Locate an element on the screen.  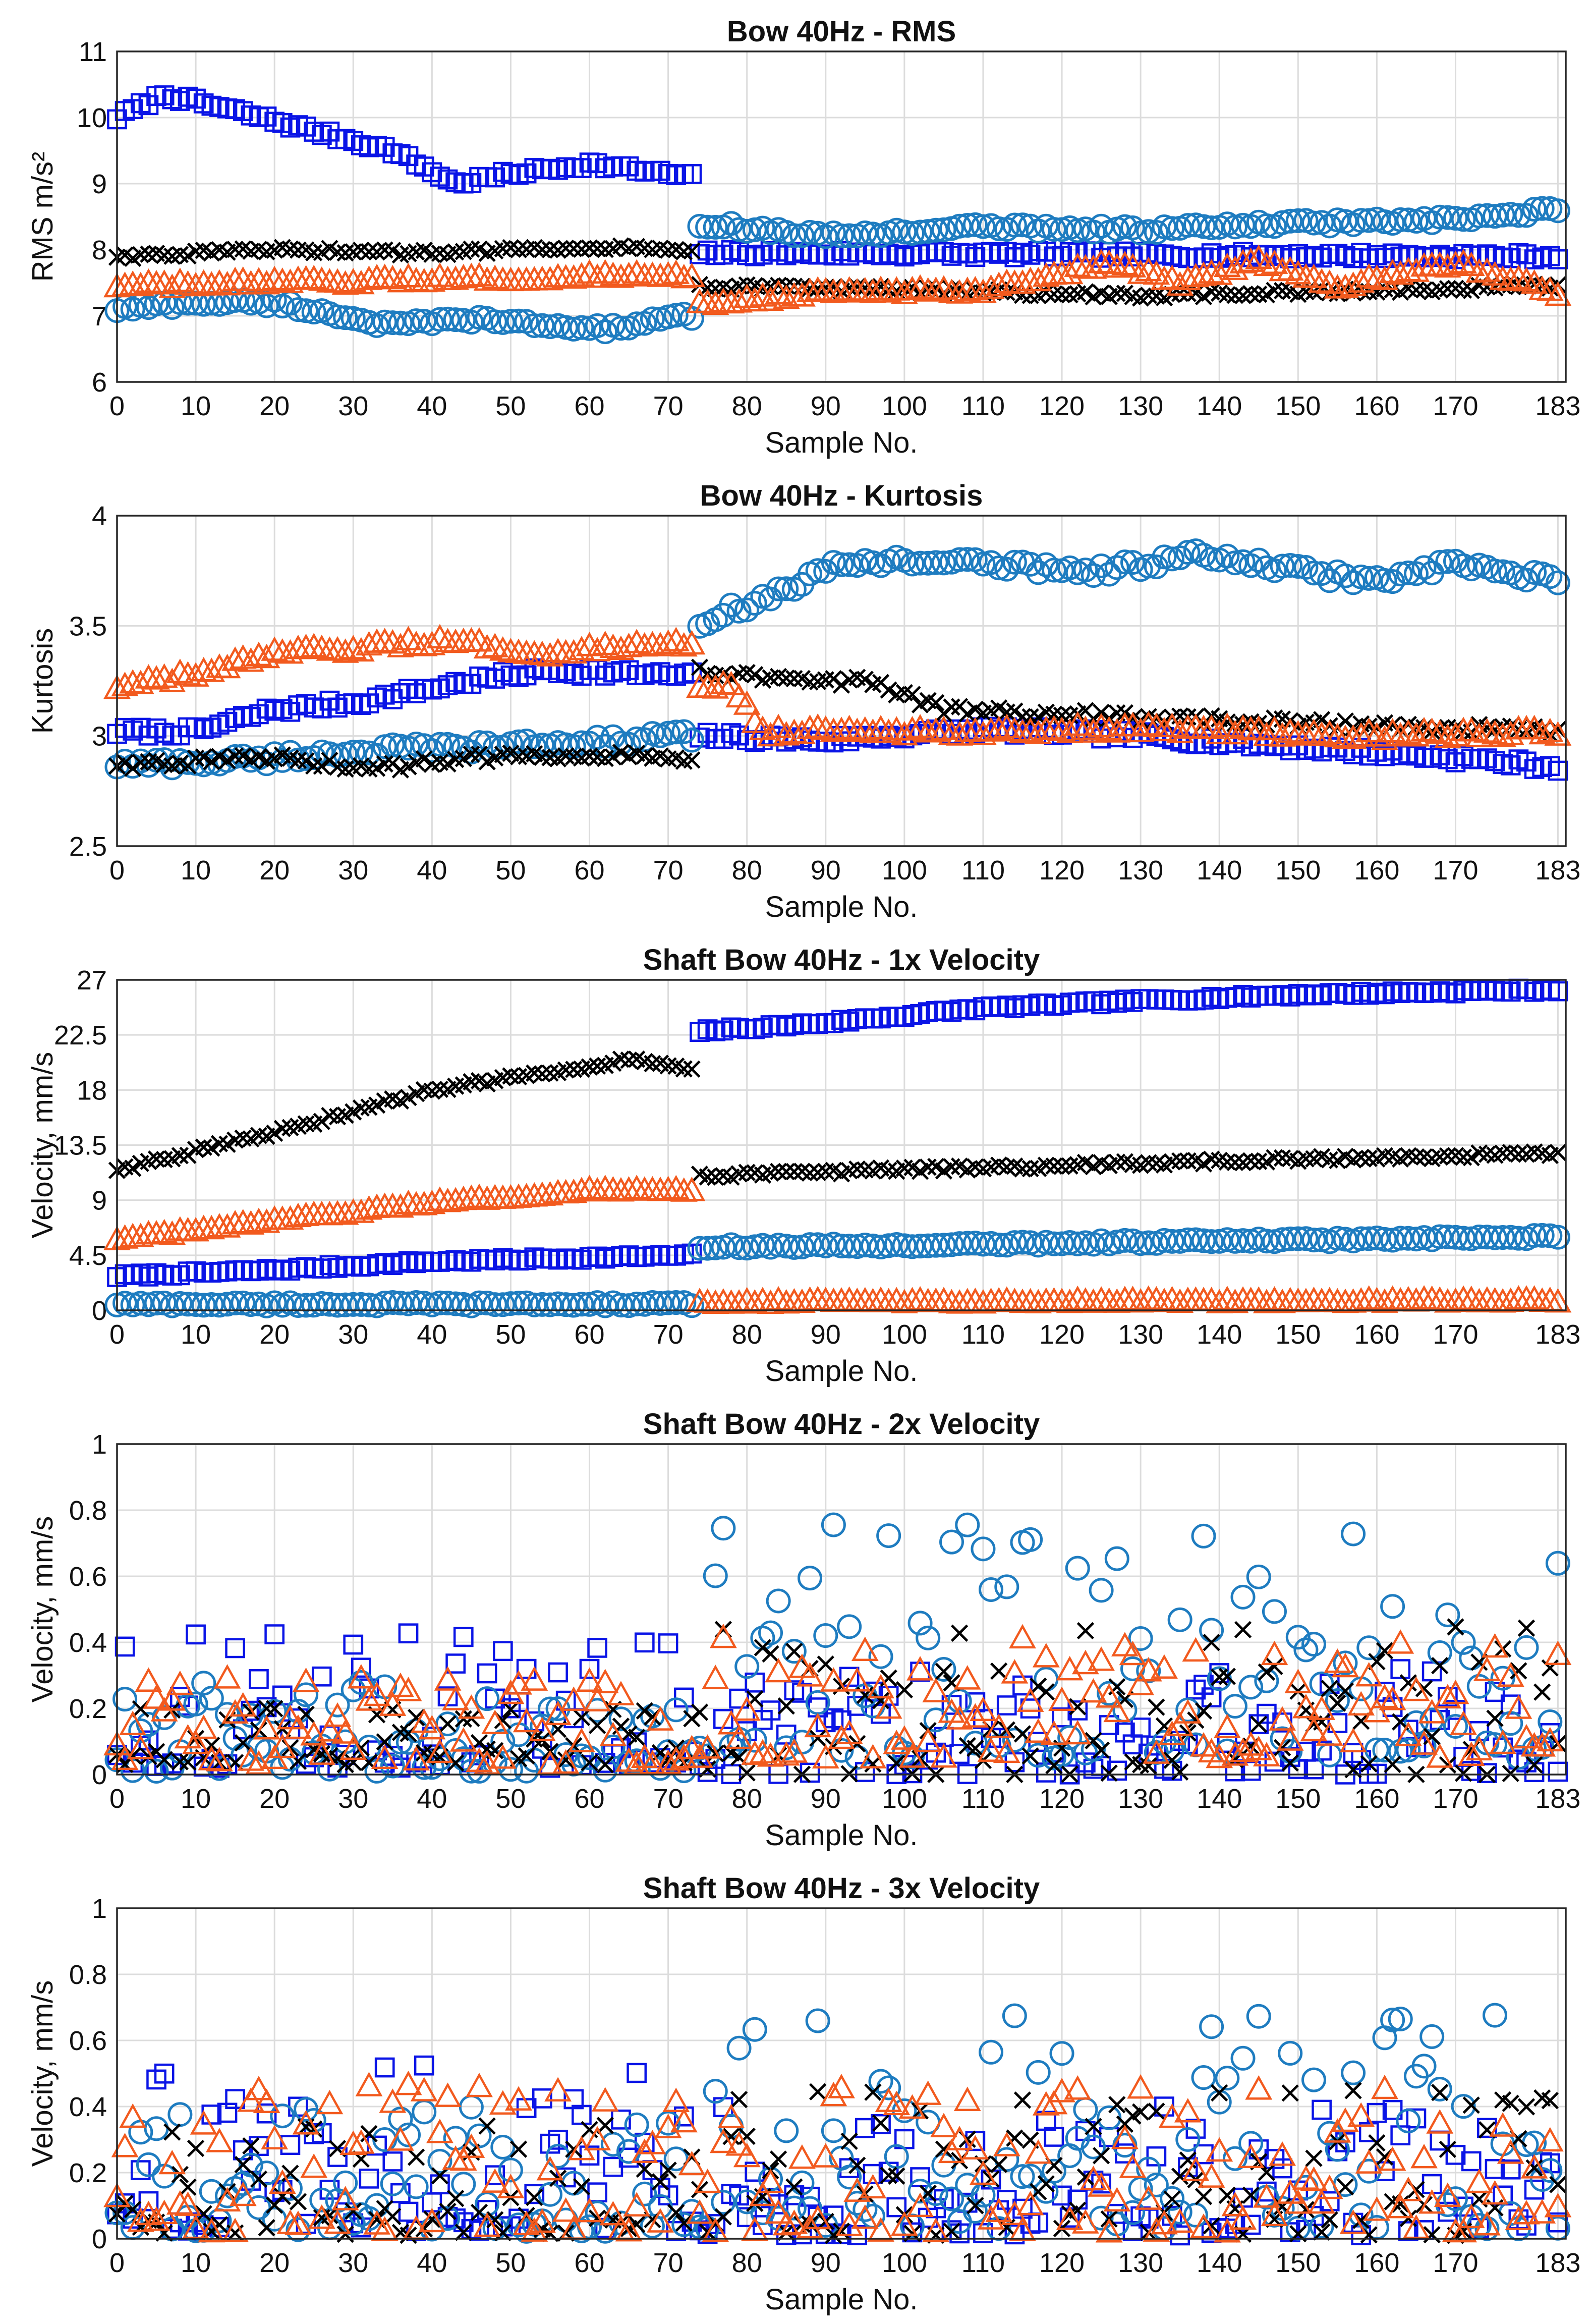
chart-title: Shaft Bow 40Hz - 2x Velocity is located at coordinates (841, 1424).